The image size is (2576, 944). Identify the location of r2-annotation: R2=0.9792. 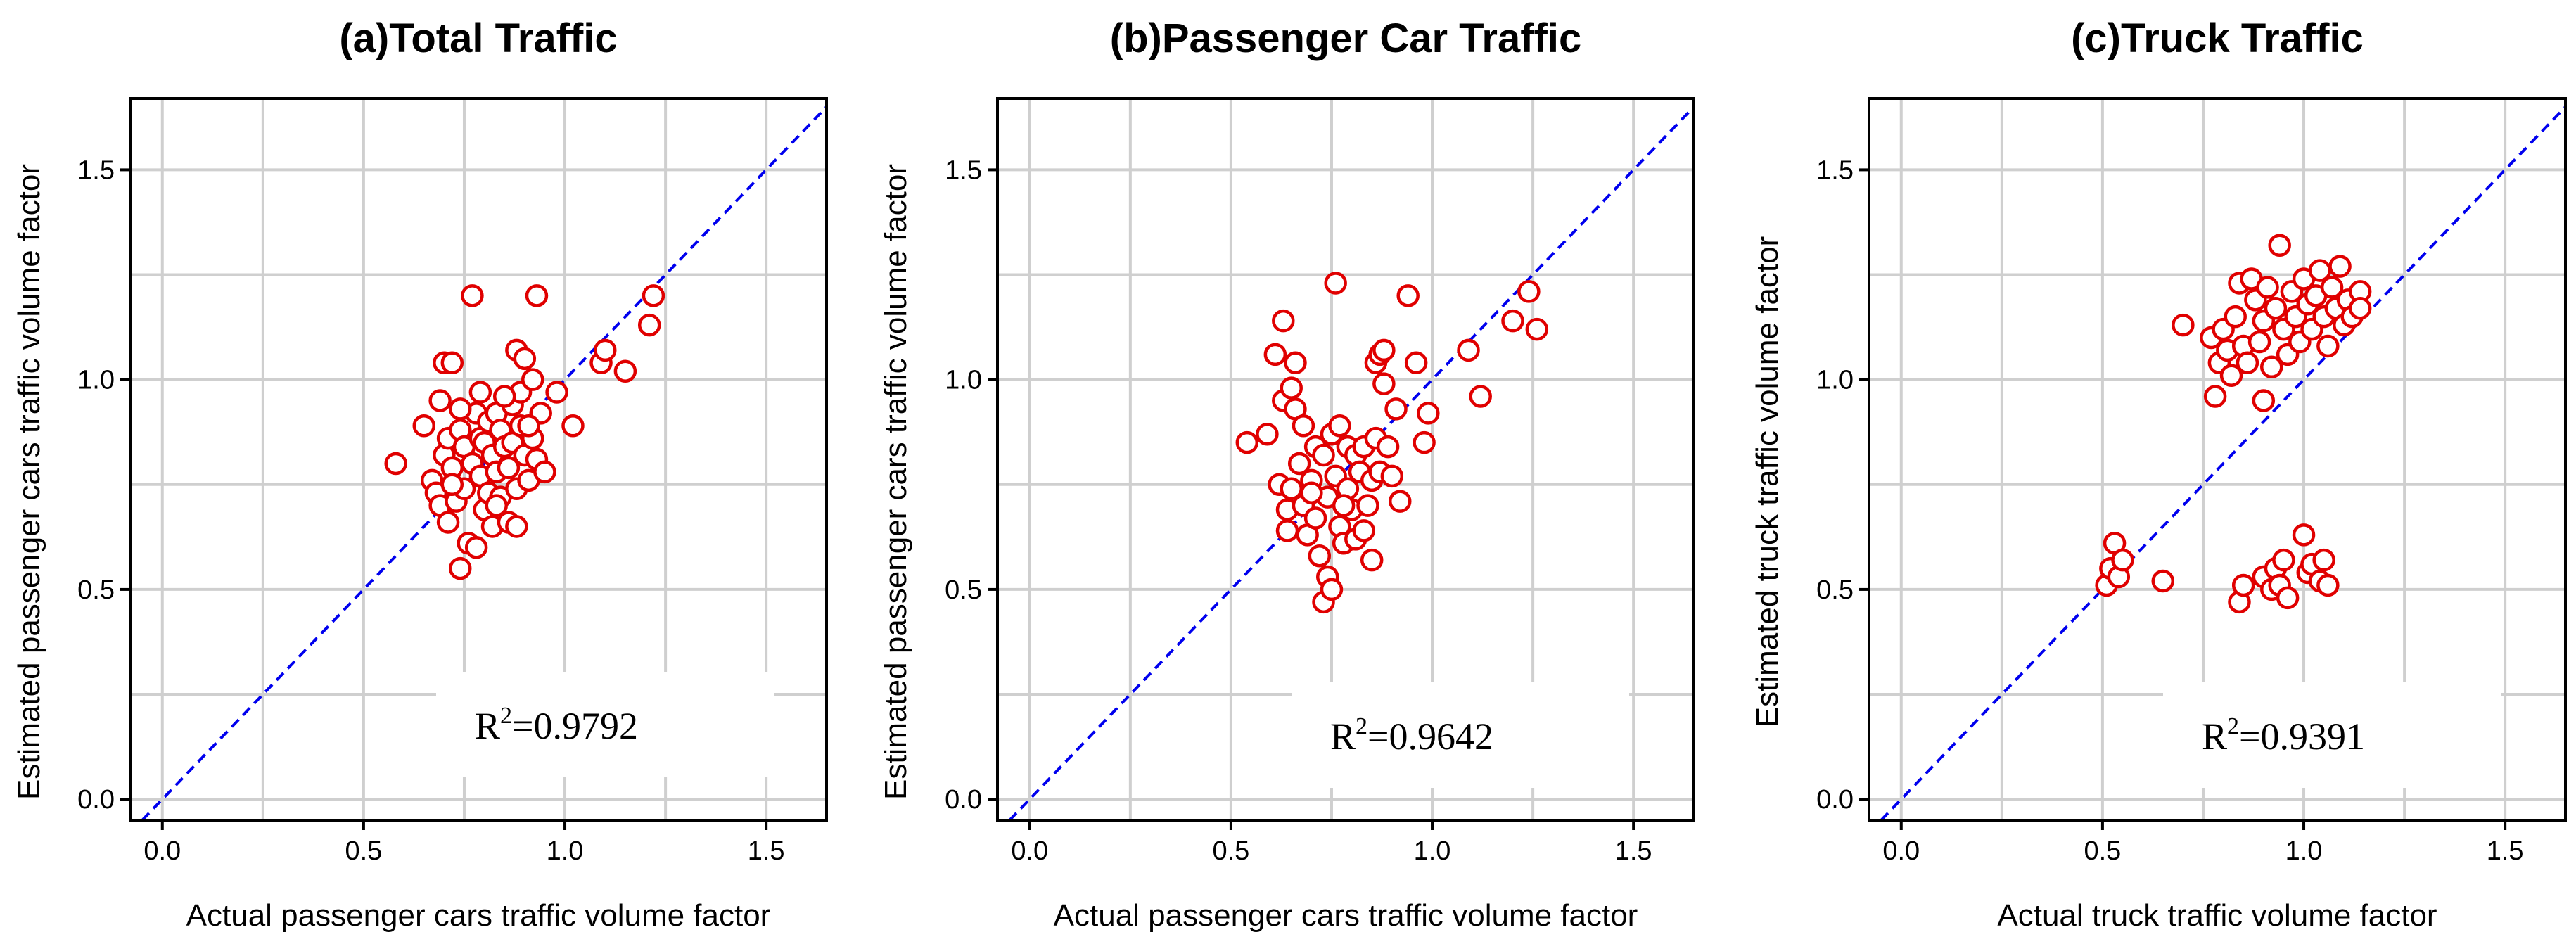
(556, 725).